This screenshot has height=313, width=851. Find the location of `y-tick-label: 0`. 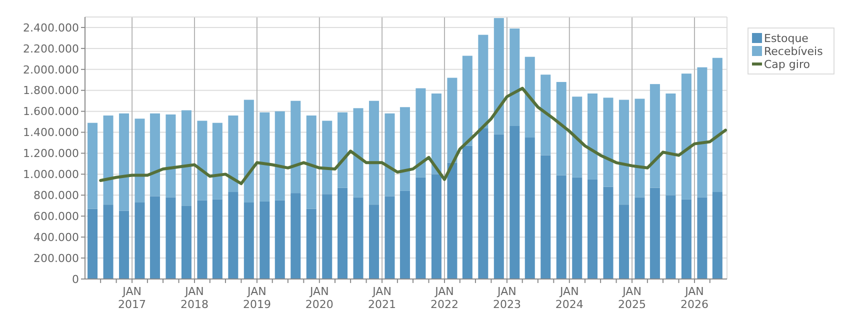

y-tick-label: 0 is located at coordinates (75, 279).